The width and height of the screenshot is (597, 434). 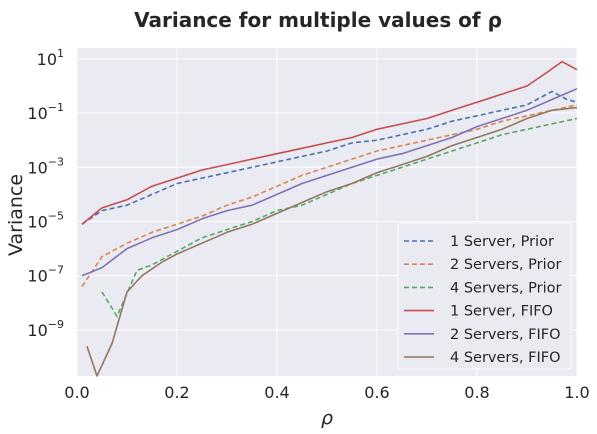 What do you see at coordinates (327, 418) in the screenshot?
I see `x-axis-label: ρ` at bounding box center [327, 418].